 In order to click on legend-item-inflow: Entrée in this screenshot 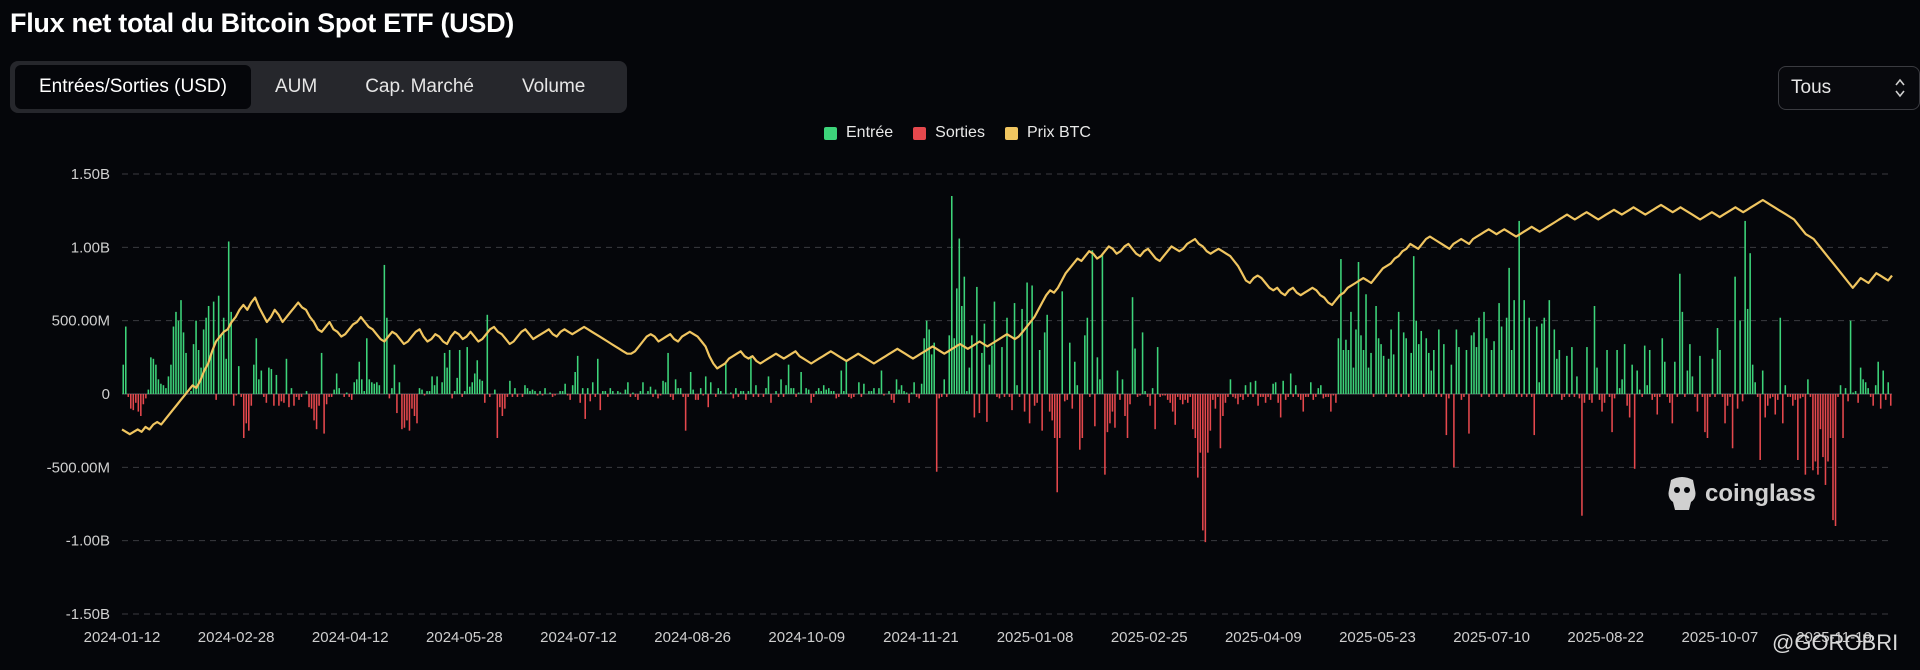, I will do `click(858, 133)`.